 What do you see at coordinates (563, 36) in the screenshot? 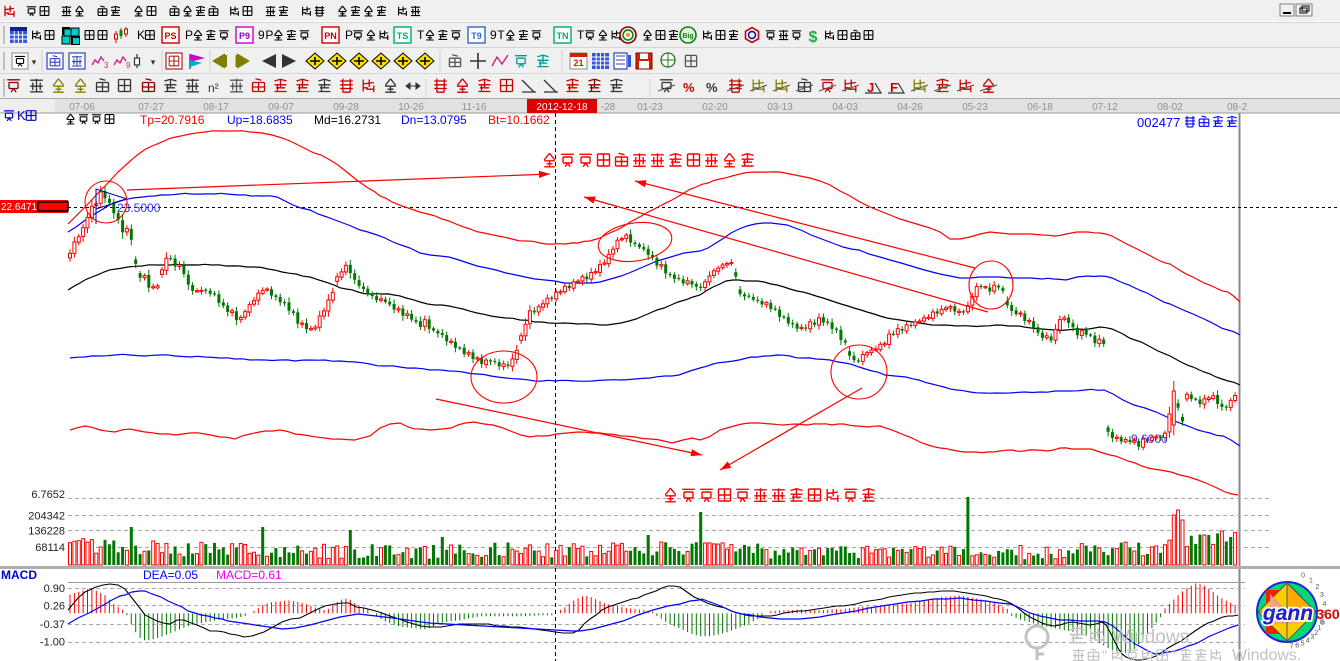
I see `svg-text: TN` at bounding box center [563, 36].